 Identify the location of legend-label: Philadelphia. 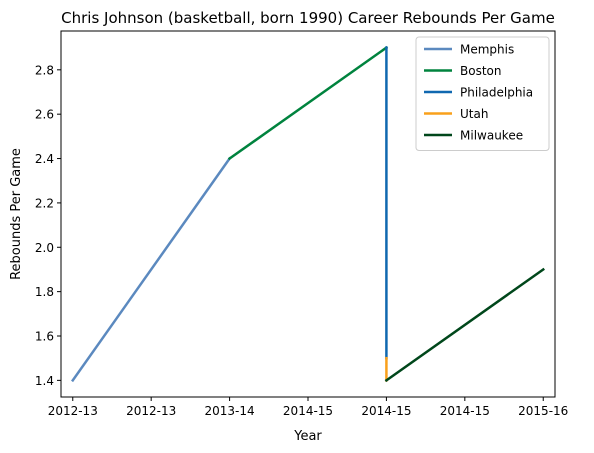
(496, 93).